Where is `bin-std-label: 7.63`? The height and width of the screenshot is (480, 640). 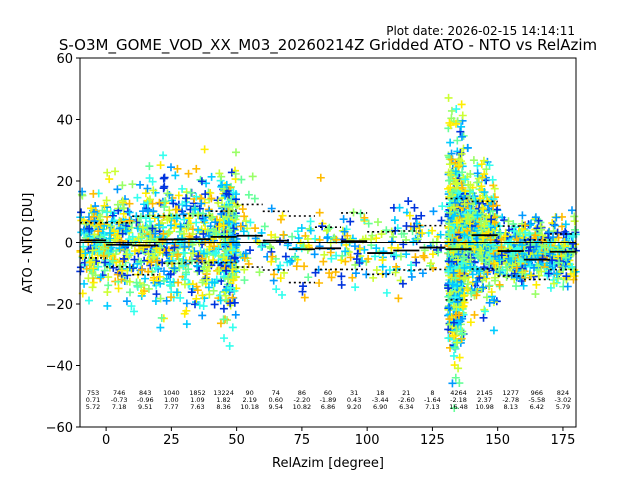 bin-std-label: 7.63 is located at coordinates (197, 407).